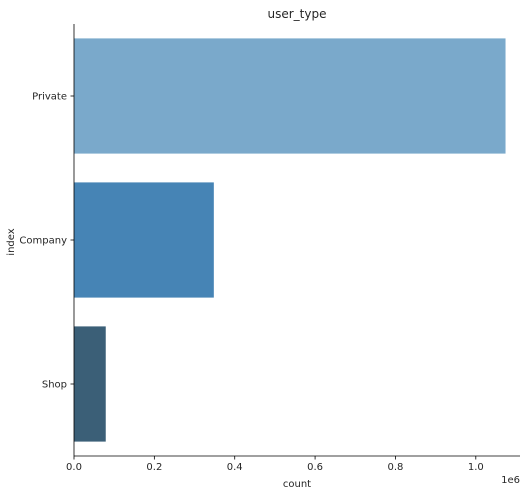 The image size is (528, 496). Describe the element at coordinates (476, 467) in the screenshot. I see `x-tick-label: 1.0` at that location.